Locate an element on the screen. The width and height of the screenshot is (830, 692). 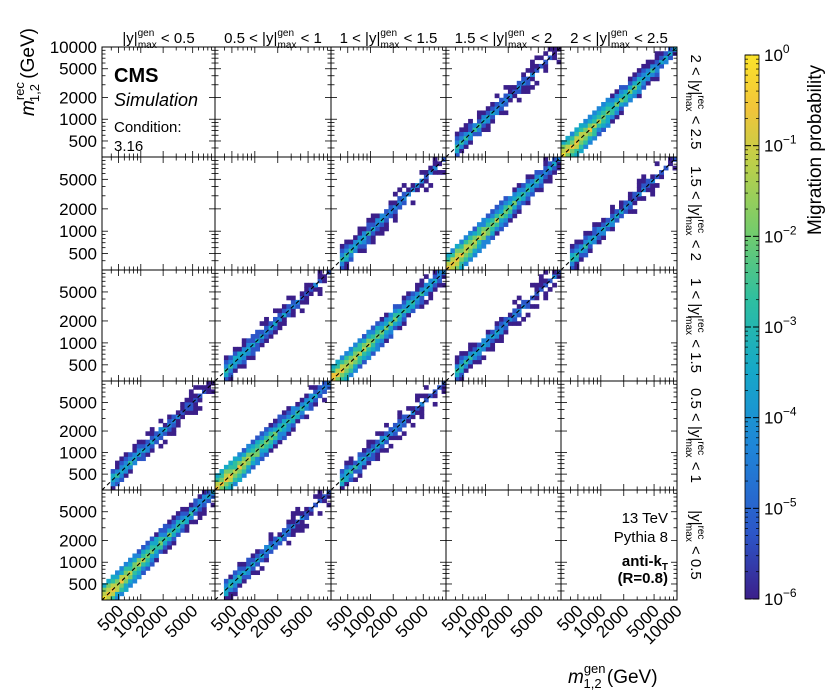
panel-0-4-cells is located at coordinates (619, 102).